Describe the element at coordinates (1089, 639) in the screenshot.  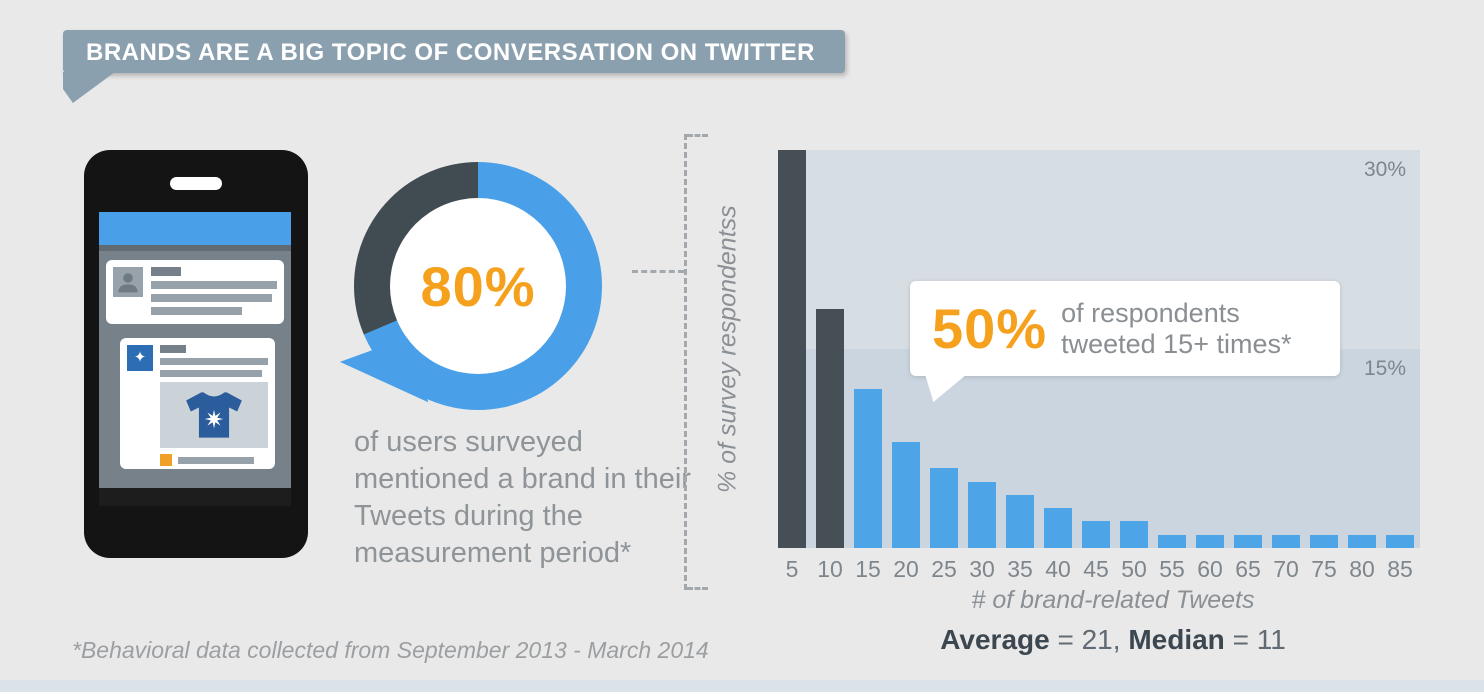
I see `average-value: = 21,` at that location.